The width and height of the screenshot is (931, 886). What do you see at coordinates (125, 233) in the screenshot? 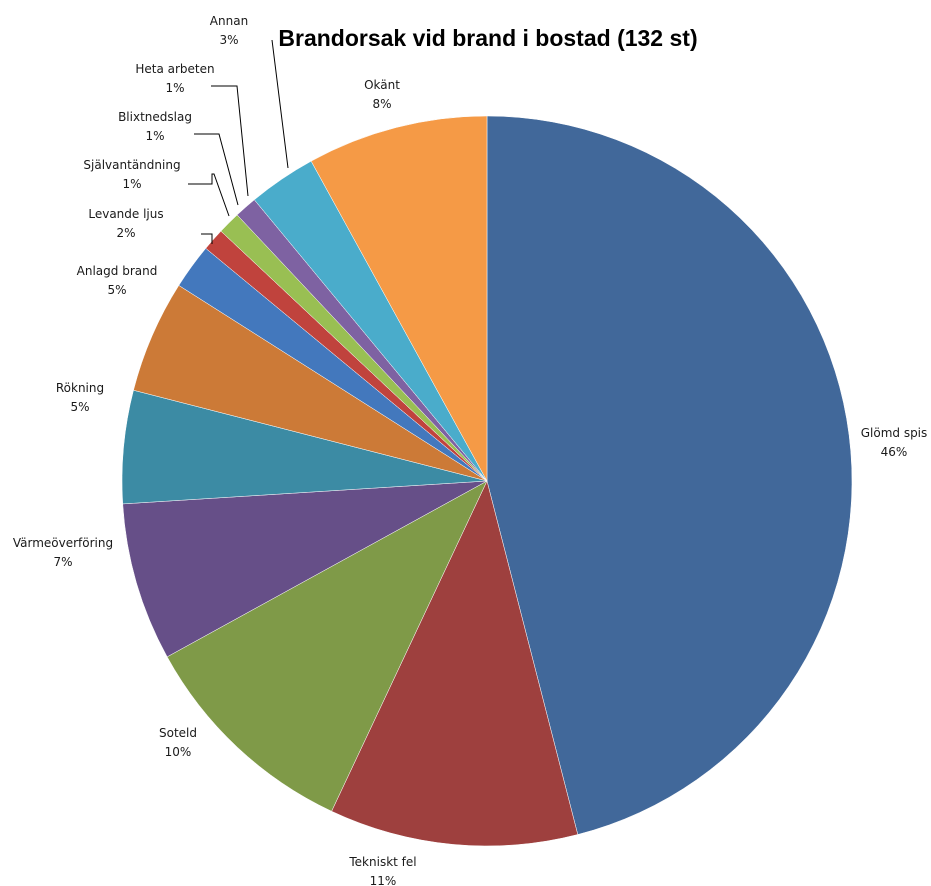
I see `slice-percent-7: 2%` at bounding box center [125, 233].